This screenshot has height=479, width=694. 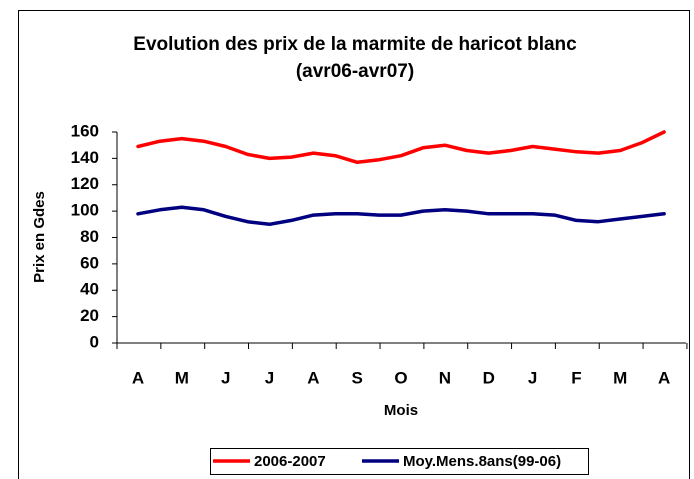 What do you see at coordinates (399, 461) in the screenshot?
I see `legend-box` at bounding box center [399, 461].